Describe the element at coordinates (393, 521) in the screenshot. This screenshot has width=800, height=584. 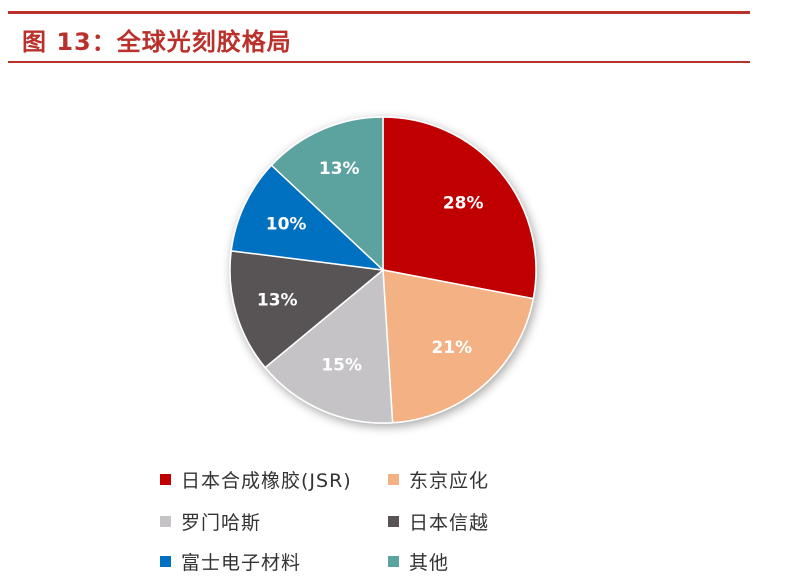
I see `legend-swatch-shinetsu` at that location.